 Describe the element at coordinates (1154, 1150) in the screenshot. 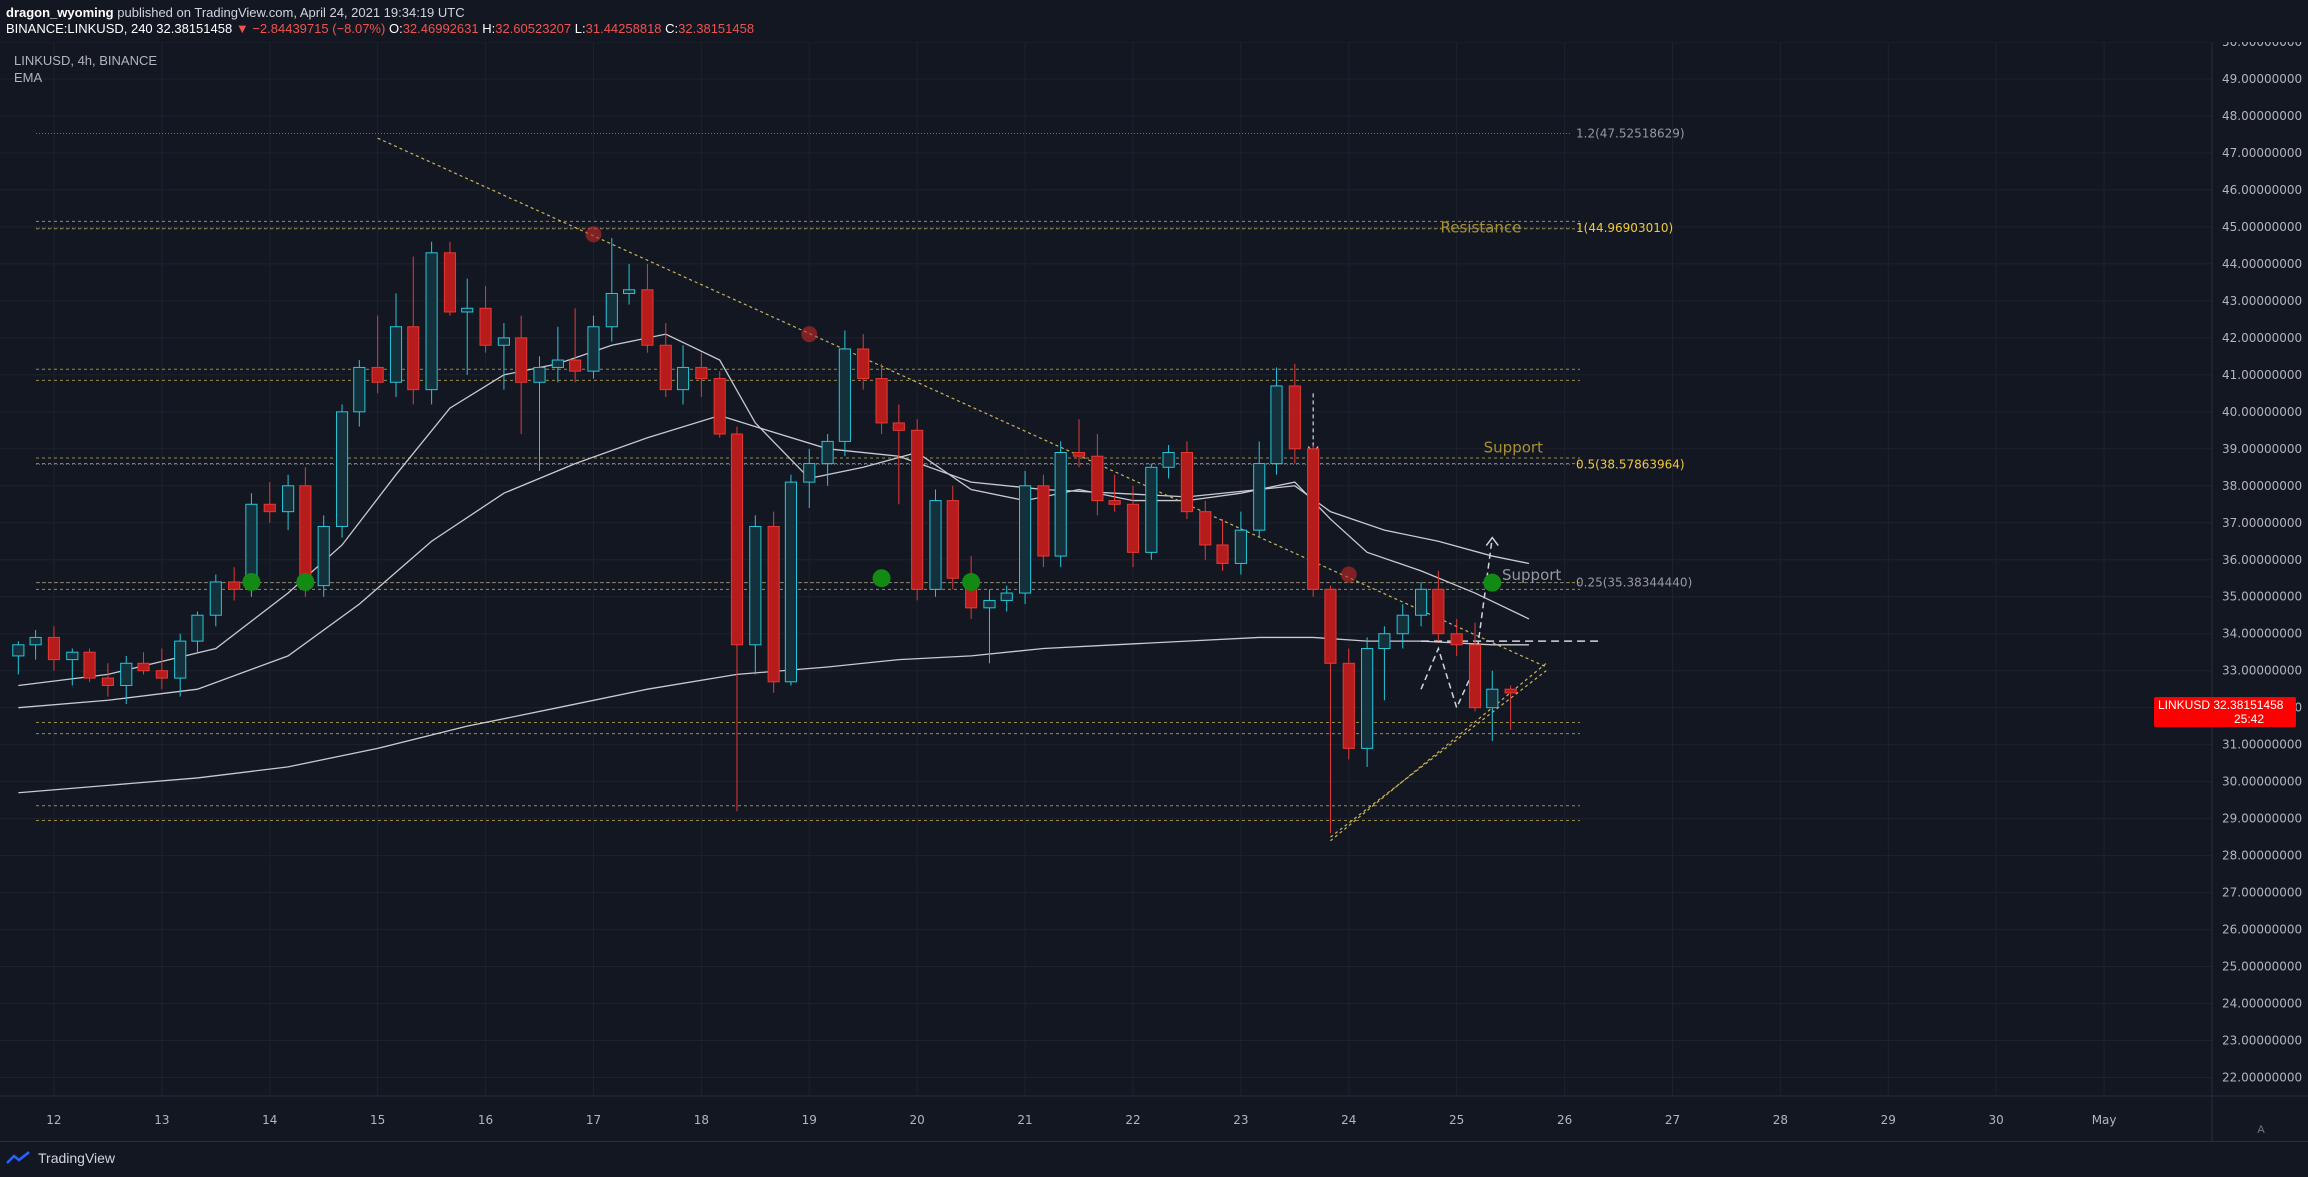

I see `chart-footer: TradingView A` at that location.